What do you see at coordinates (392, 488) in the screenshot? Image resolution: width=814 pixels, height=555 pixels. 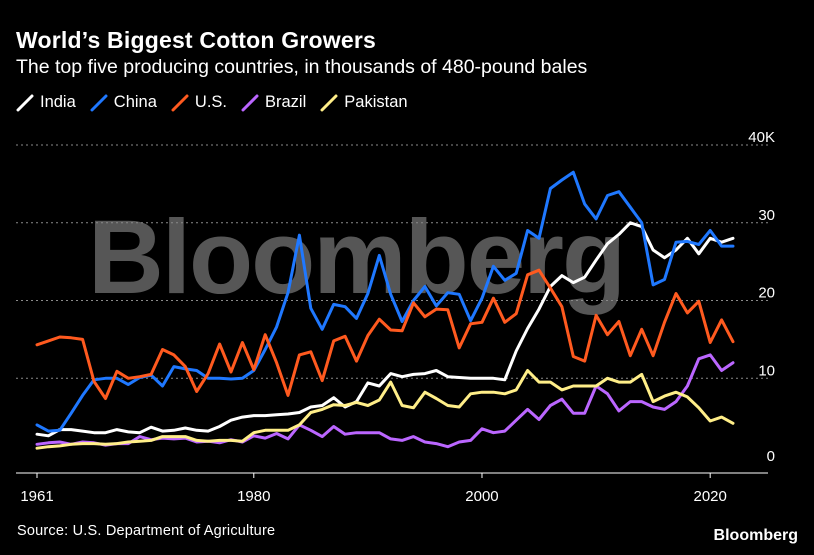 I see `x-axis: 1961 1980 2000 2020` at bounding box center [392, 488].